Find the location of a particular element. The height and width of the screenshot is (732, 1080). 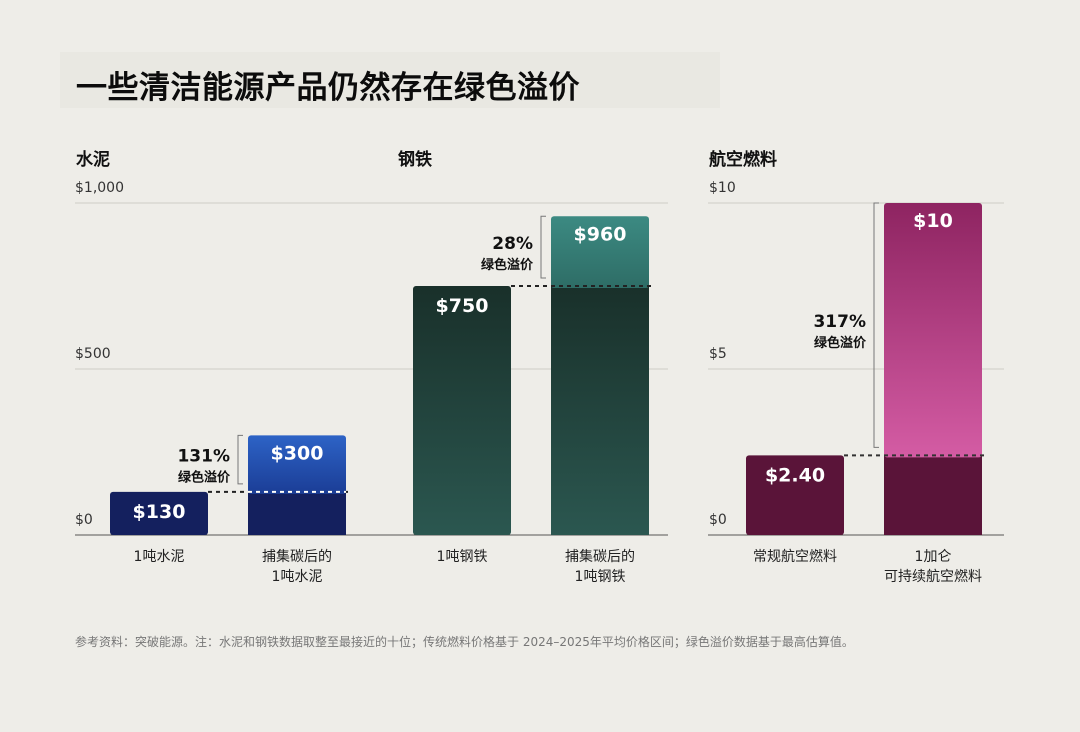

title-background is located at coordinates (390, 80).